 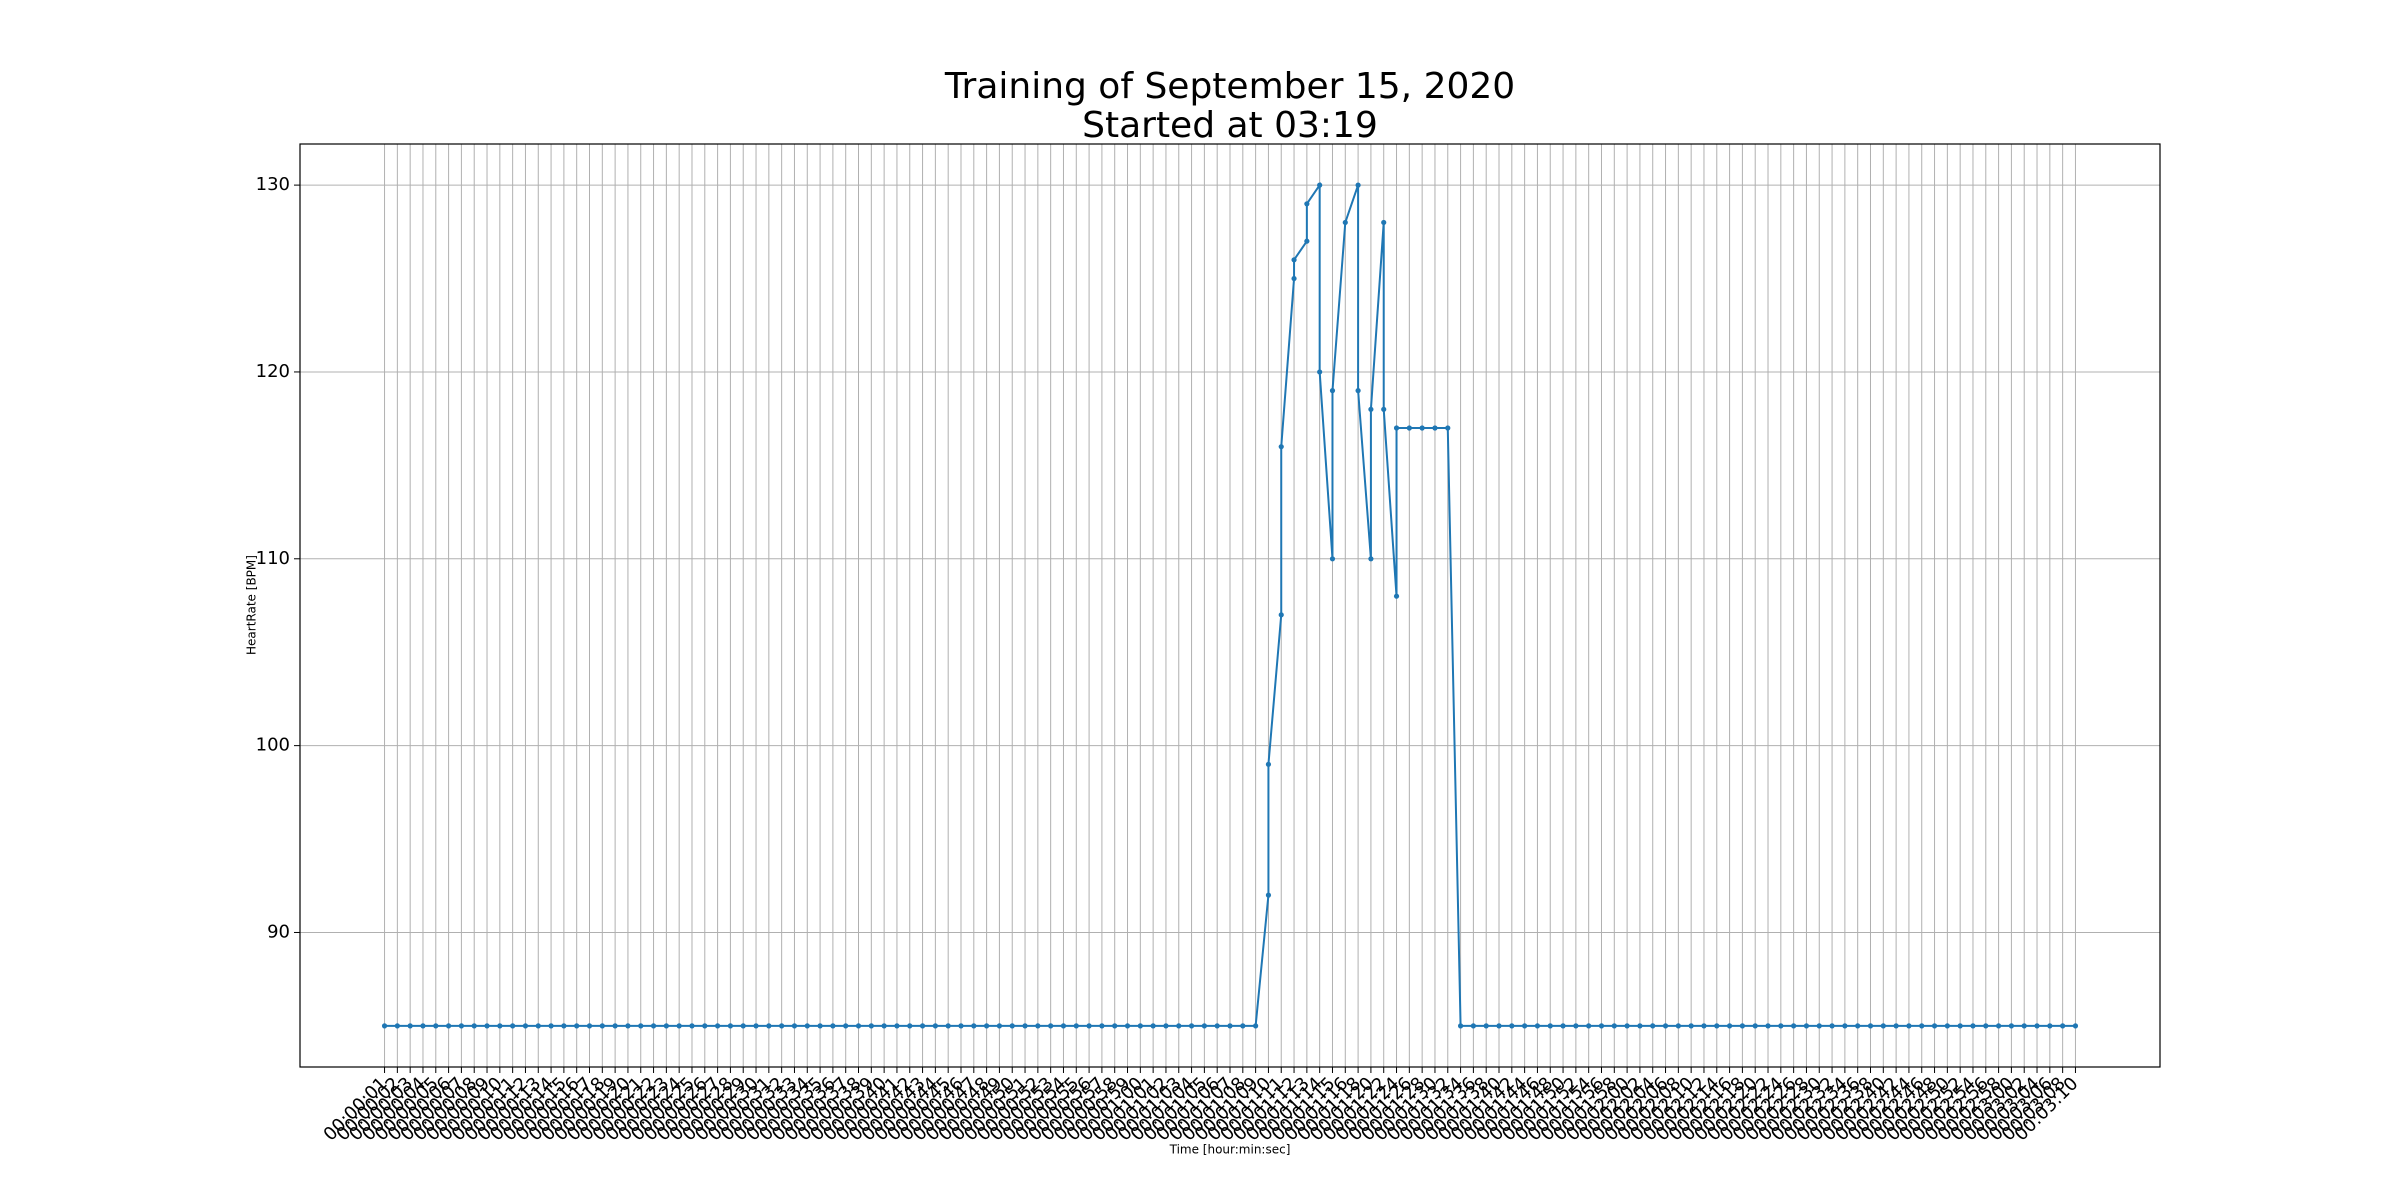 What do you see at coordinates (273, 184) in the screenshot?
I see `y-tick-label: 130` at bounding box center [273, 184].